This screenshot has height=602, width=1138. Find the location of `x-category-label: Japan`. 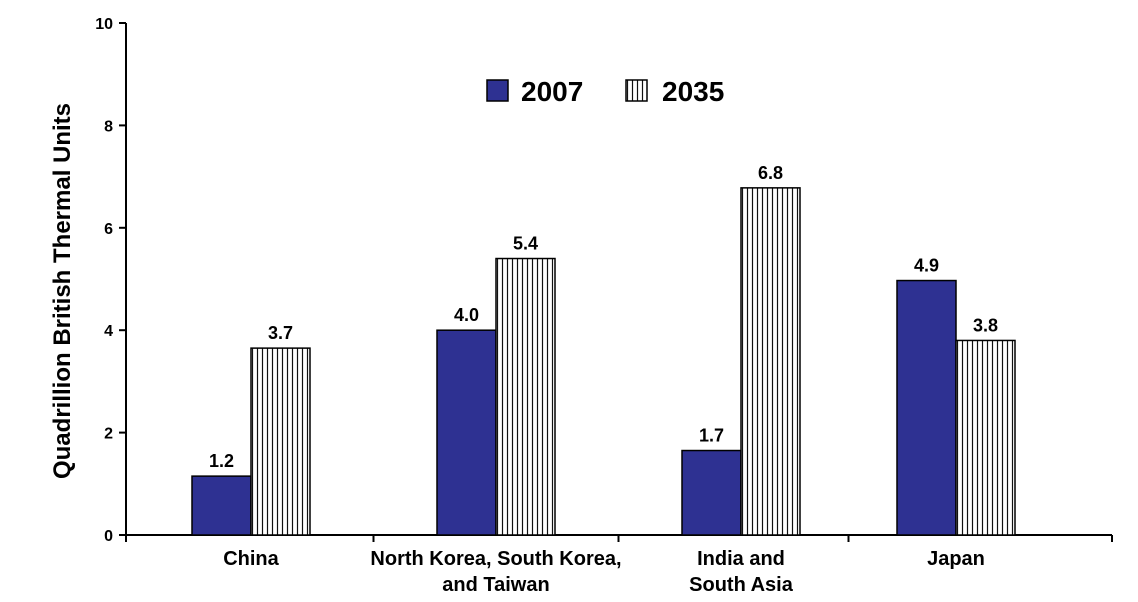

x-category-label: Japan is located at coordinates (956, 559).